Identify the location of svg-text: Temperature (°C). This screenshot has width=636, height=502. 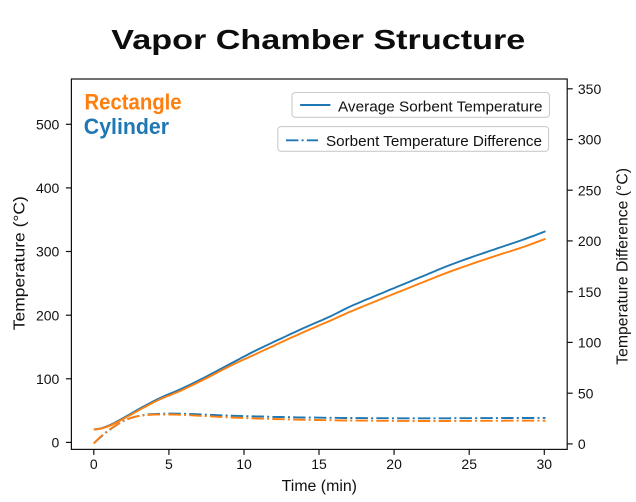
(19, 263).